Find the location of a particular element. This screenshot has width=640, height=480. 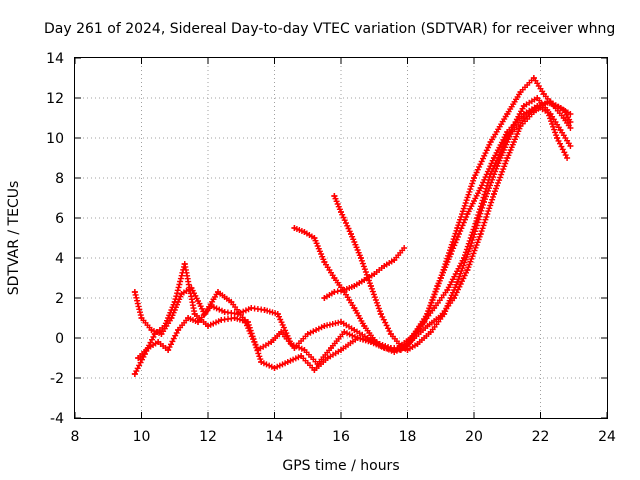

x-tick-label: 8 is located at coordinates (75, 437).